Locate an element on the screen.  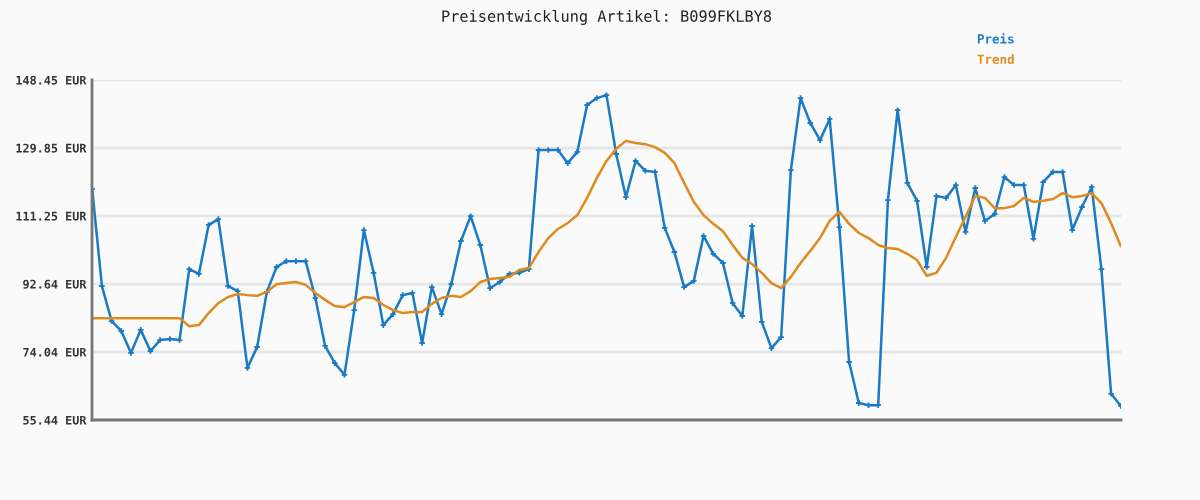
y-tick-label: 129.85 EUR is located at coordinates (51, 148).